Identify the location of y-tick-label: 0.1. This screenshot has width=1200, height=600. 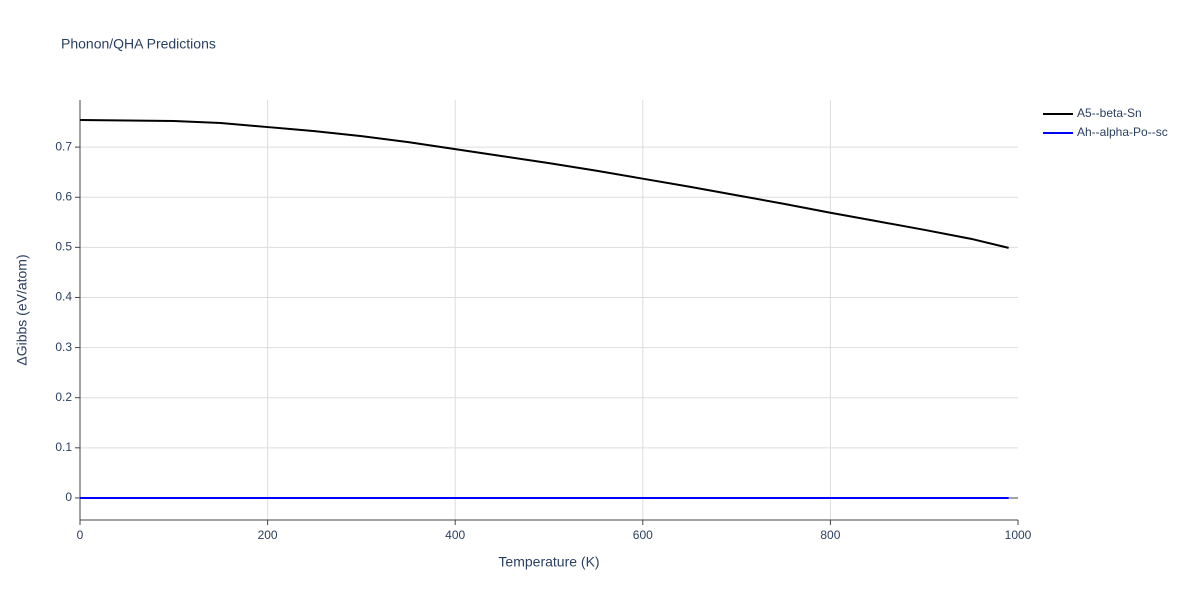
(63, 447).